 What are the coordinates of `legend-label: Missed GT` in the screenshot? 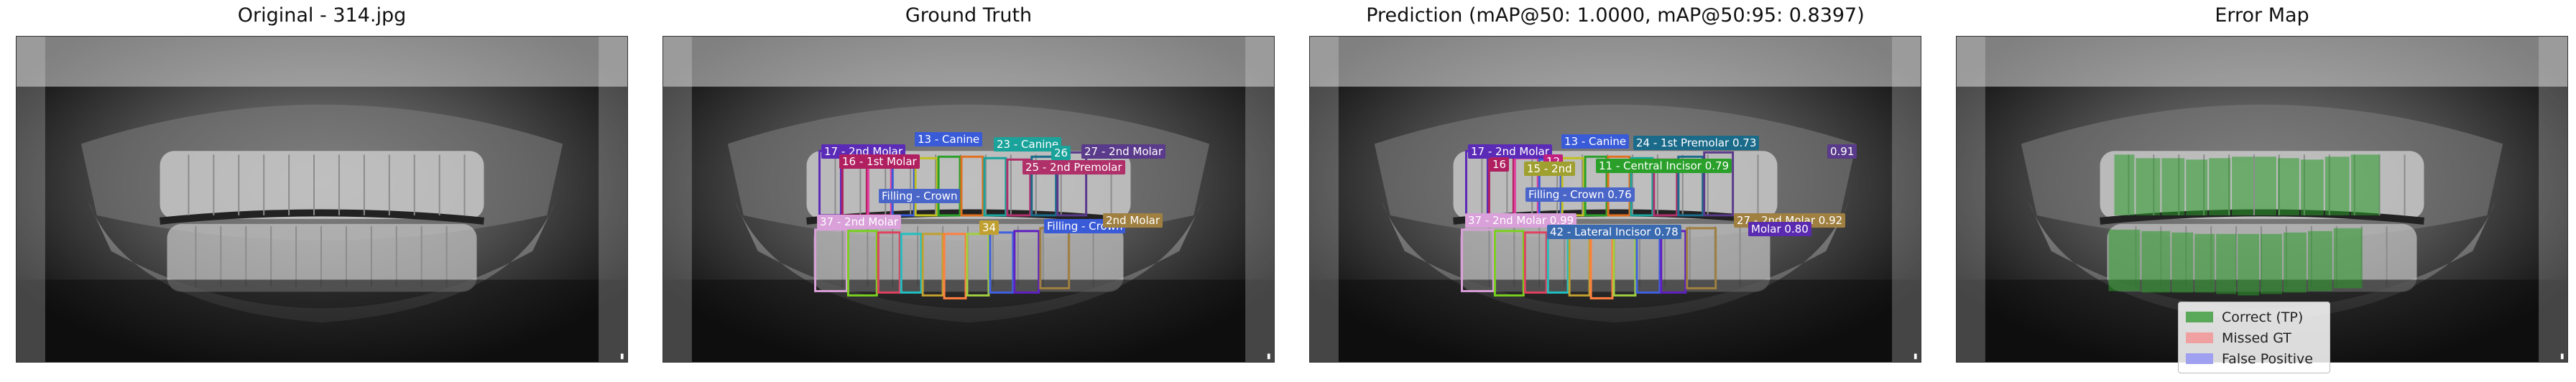 It's located at (2256, 338).